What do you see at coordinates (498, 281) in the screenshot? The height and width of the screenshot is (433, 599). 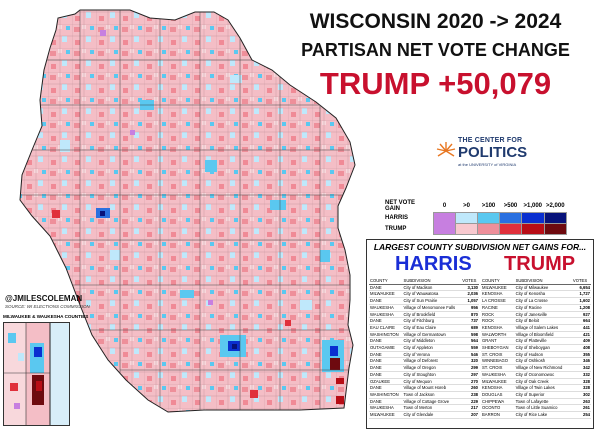 I see `column-header: COUNTY` at bounding box center [498, 281].